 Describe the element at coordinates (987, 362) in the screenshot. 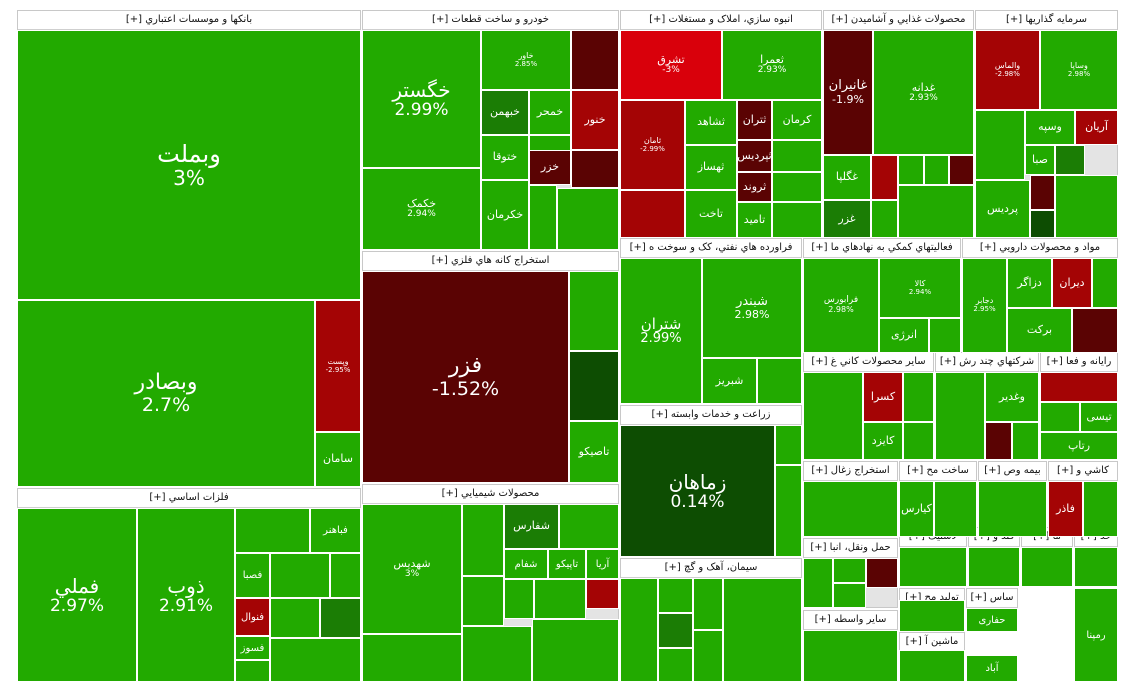

I see `sector-title: شرکتهاي چند رش [+]` at that location.